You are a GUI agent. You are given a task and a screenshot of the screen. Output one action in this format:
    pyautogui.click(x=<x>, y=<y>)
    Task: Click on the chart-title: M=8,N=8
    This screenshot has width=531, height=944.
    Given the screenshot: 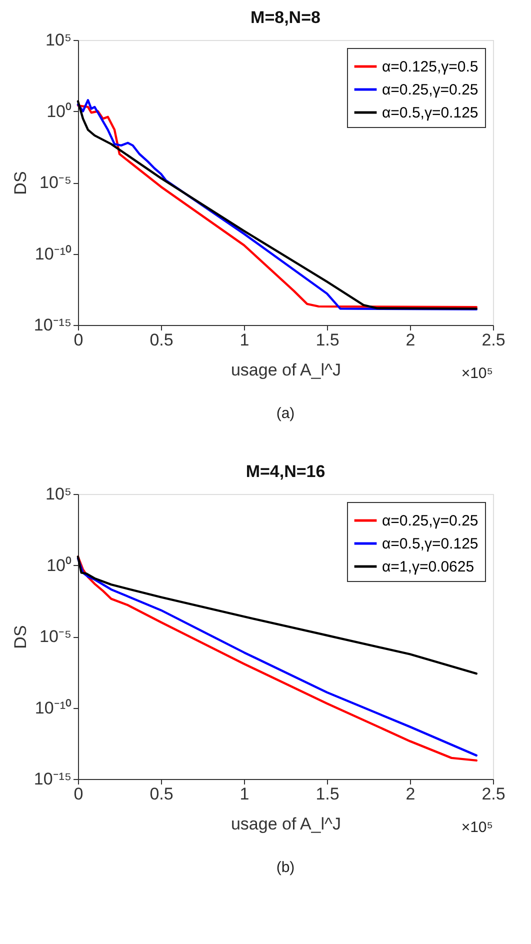 What is the action you would take?
    pyautogui.click(x=285, y=17)
    